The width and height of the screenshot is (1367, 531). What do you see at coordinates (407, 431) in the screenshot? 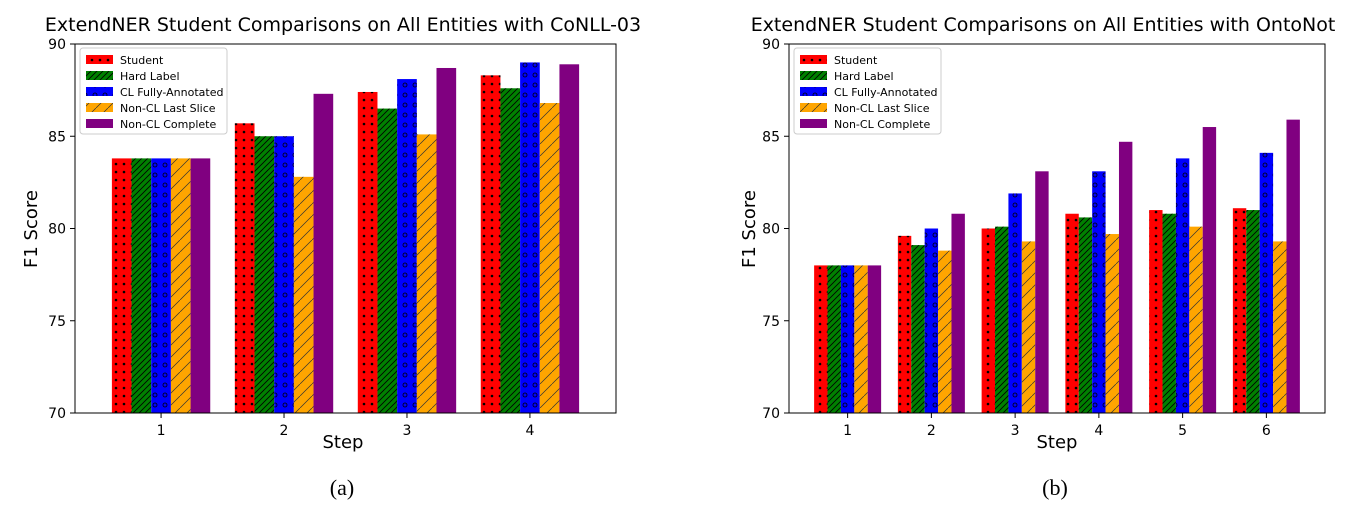
I see `chart-a-xtick-label: 3` at bounding box center [407, 431].